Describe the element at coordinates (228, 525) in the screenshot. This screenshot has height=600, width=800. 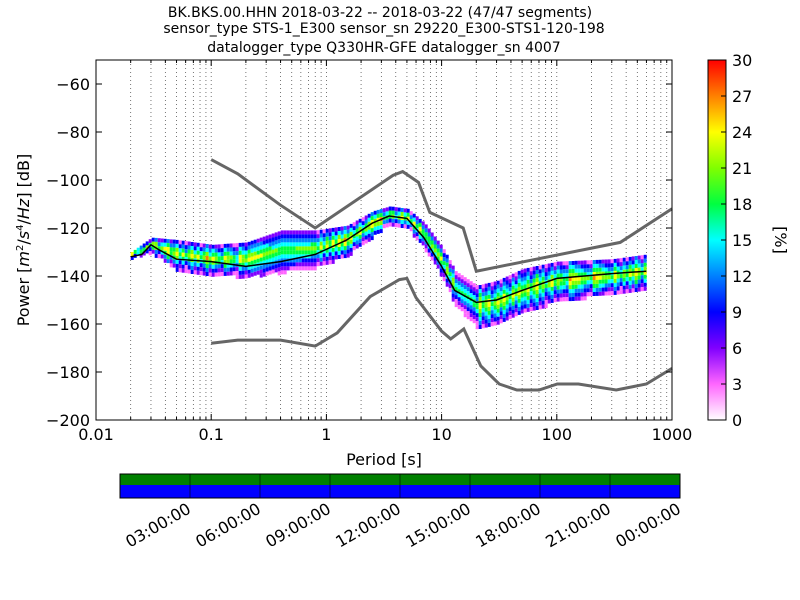
I see `timeline-tick-label: 06:00:00` at that location.